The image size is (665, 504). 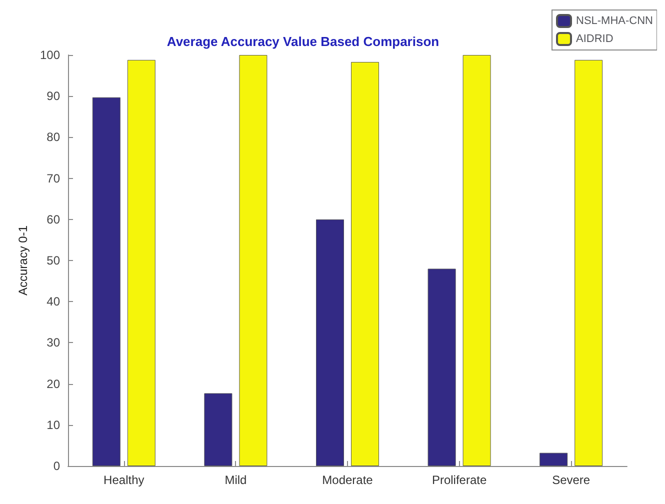 I want to click on y-tick-label: 80, so click(x=53, y=137).